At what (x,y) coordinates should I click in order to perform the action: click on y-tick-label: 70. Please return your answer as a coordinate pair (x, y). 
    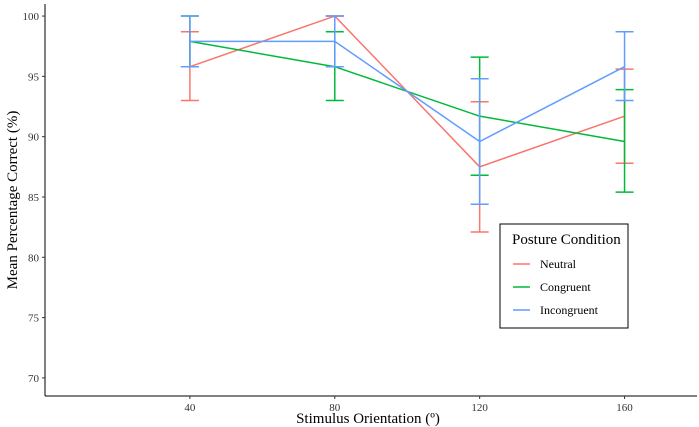
    Looking at the image, I should click on (34, 379).